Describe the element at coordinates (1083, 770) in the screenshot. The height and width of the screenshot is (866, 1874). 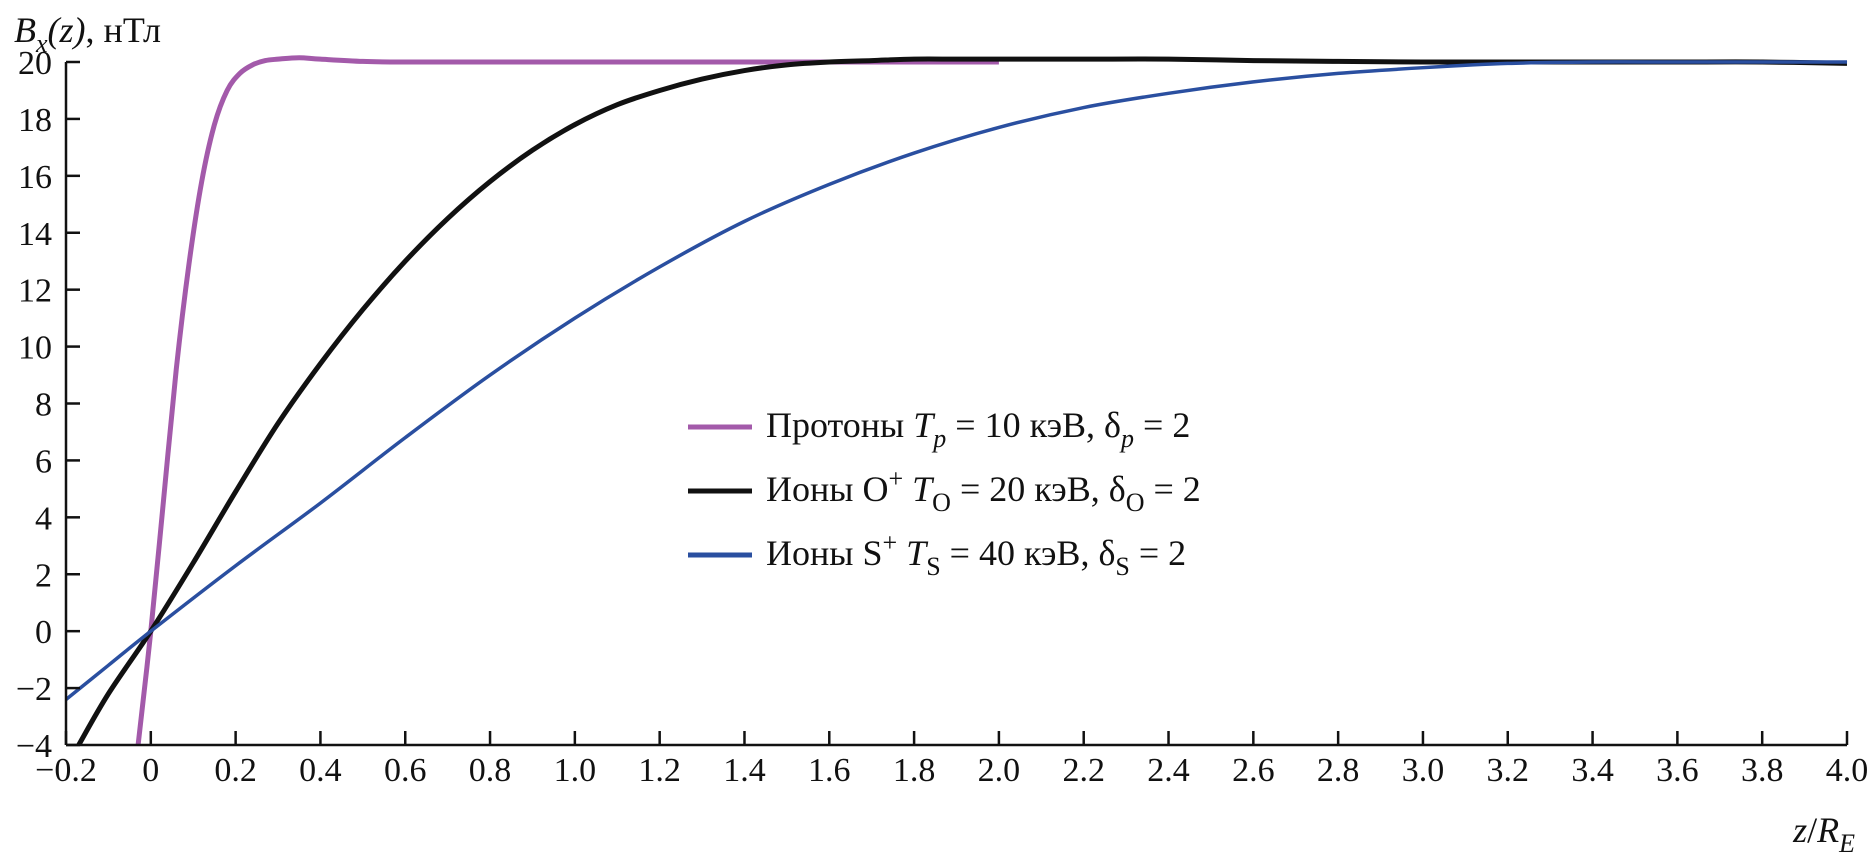
I see `x-tick-label: 2.2` at that location.